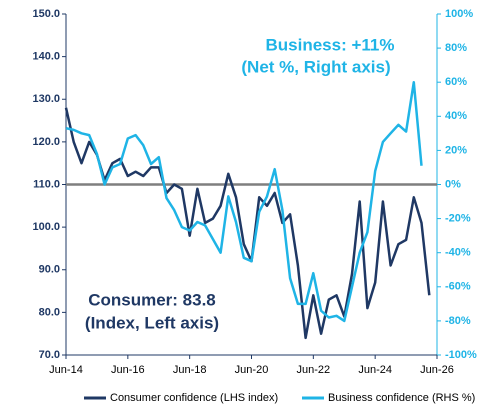 The image size is (501, 412). Describe the element at coordinates (190, 370) in the screenshot. I see `x-tick-label: Jun-18` at that location.